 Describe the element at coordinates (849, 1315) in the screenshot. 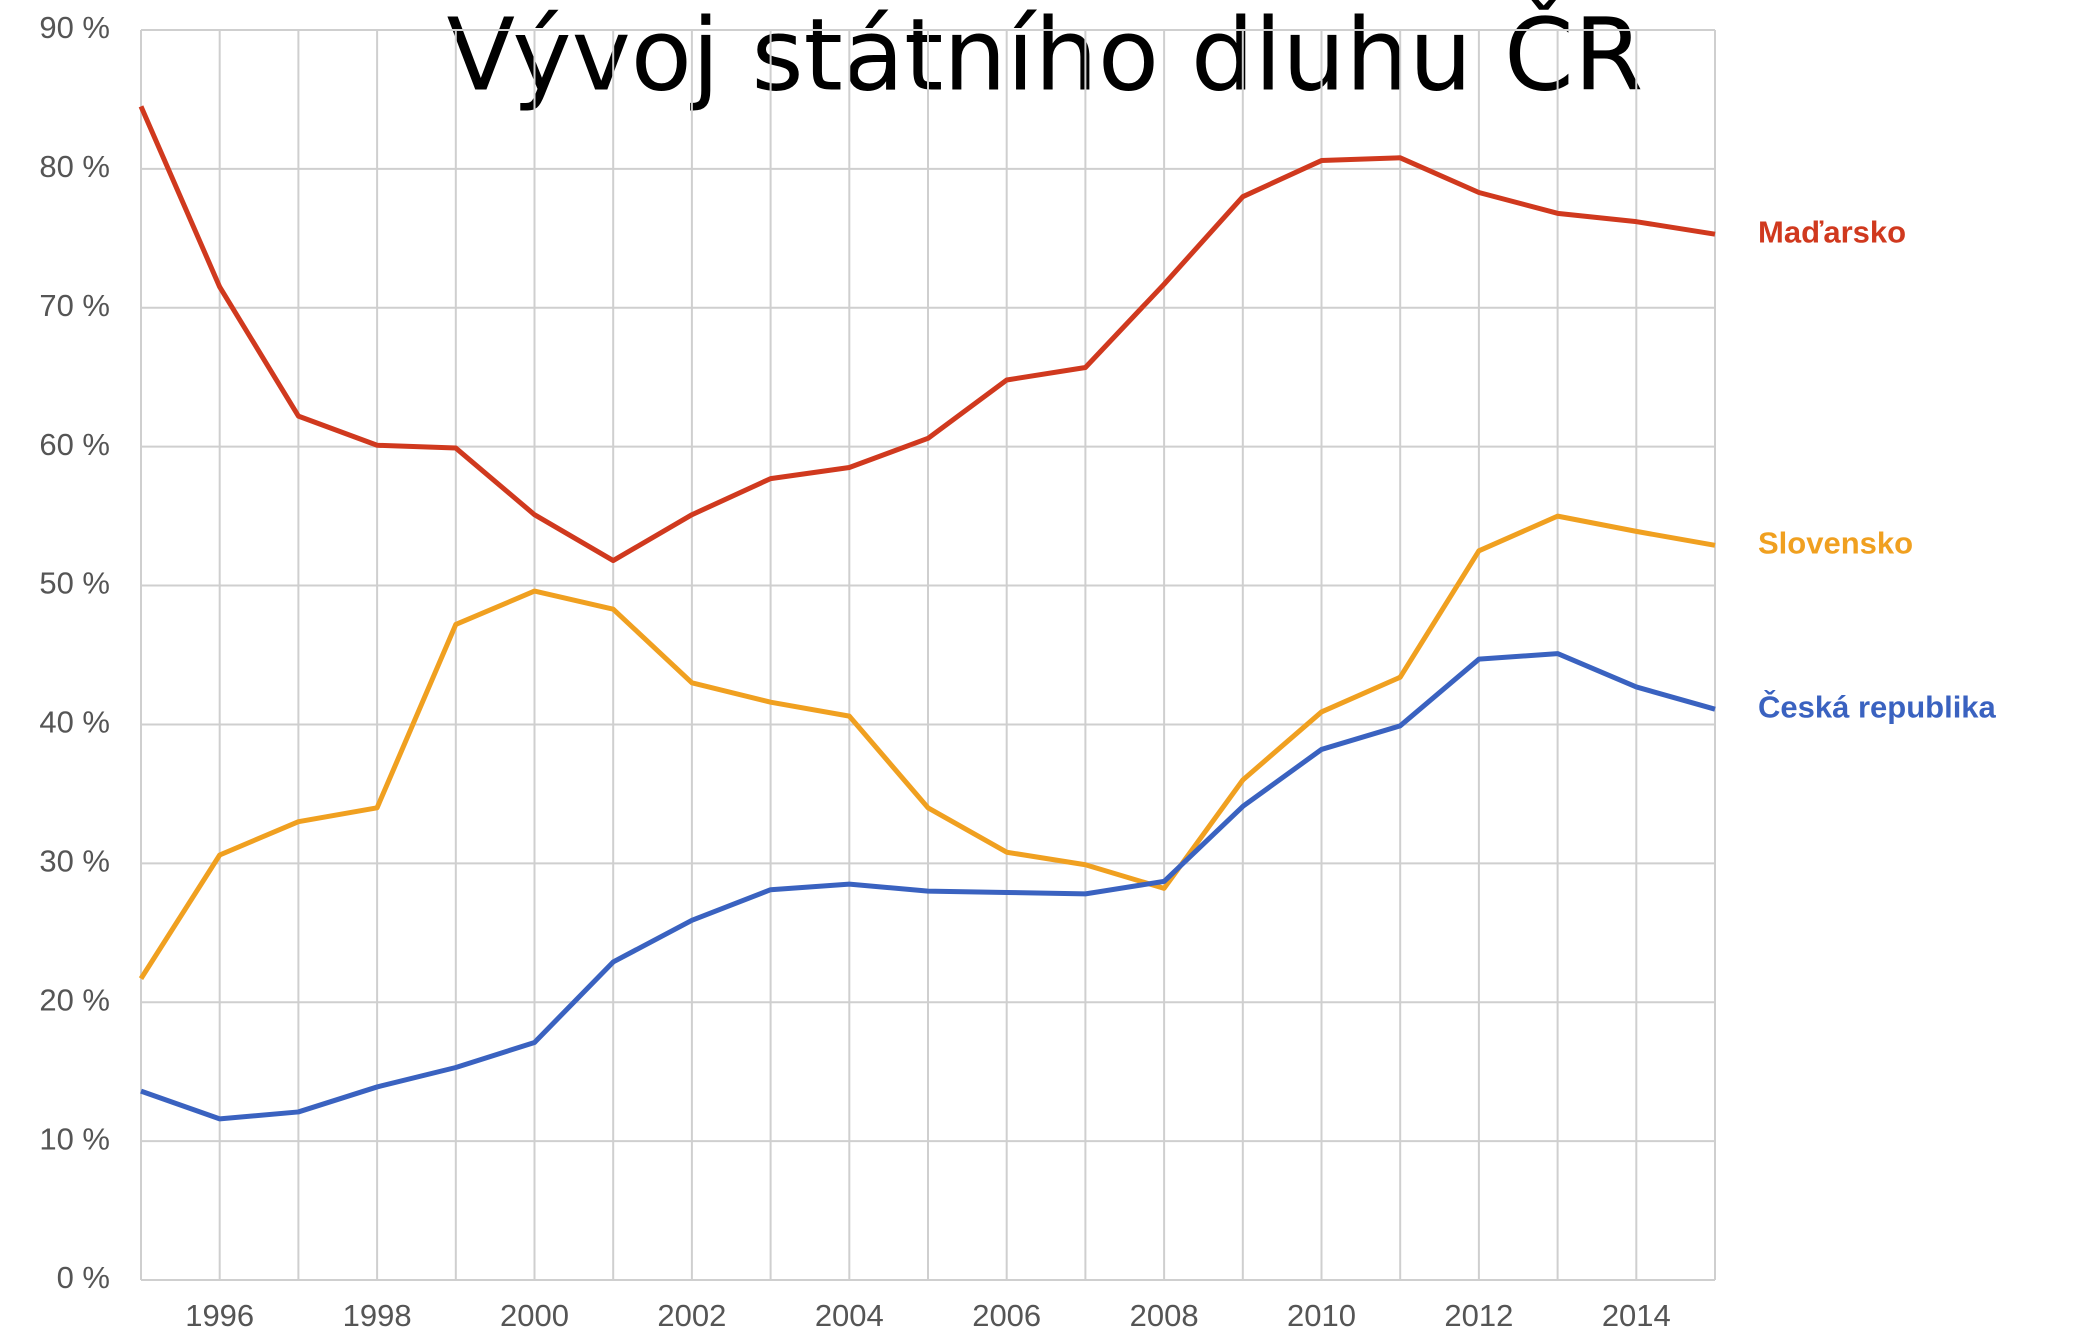

I see `x-tick-label: 2004` at that location.